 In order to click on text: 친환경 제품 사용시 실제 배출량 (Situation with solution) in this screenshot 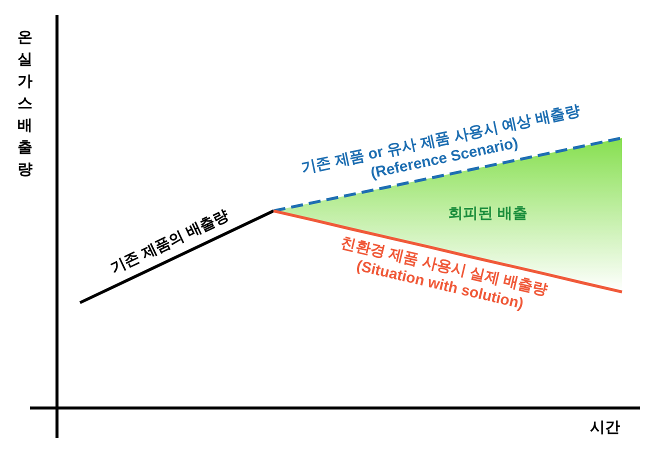, I will do `click(444, 273)`.